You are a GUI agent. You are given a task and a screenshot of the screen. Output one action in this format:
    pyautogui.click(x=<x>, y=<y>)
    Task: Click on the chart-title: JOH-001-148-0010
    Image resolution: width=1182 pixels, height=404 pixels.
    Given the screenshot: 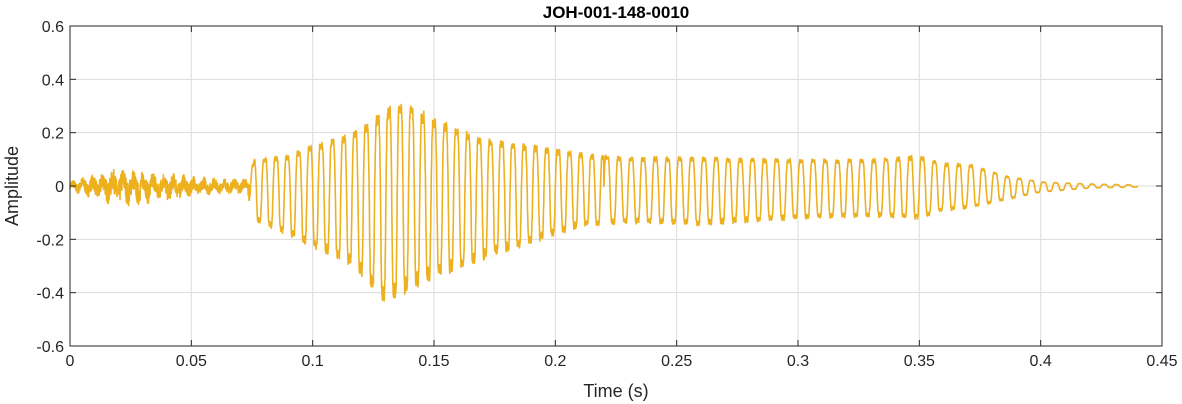 What is the action you would take?
    pyautogui.click(x=616, y=12)
    